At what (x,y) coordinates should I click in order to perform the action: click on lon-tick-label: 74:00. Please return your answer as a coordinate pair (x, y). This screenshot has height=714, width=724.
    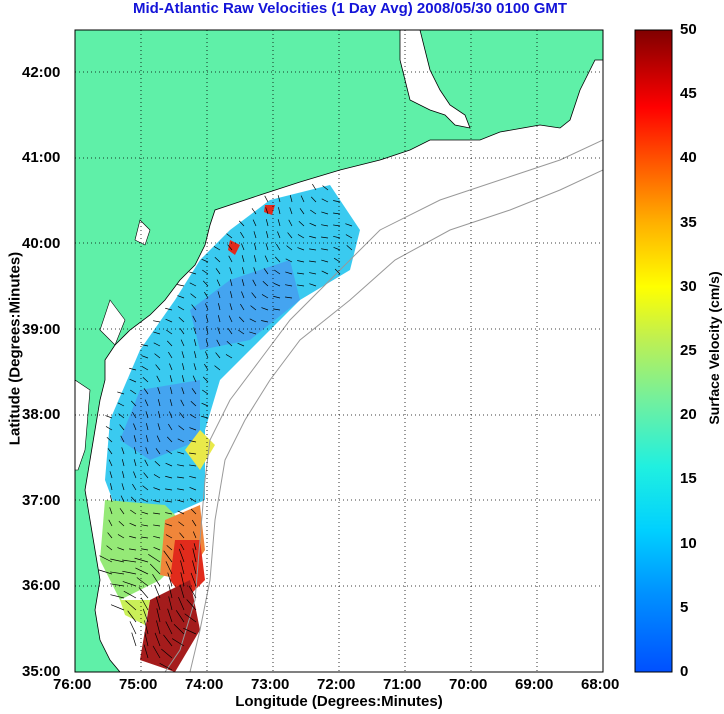
    Looking at the image, I should click on (204, 684).